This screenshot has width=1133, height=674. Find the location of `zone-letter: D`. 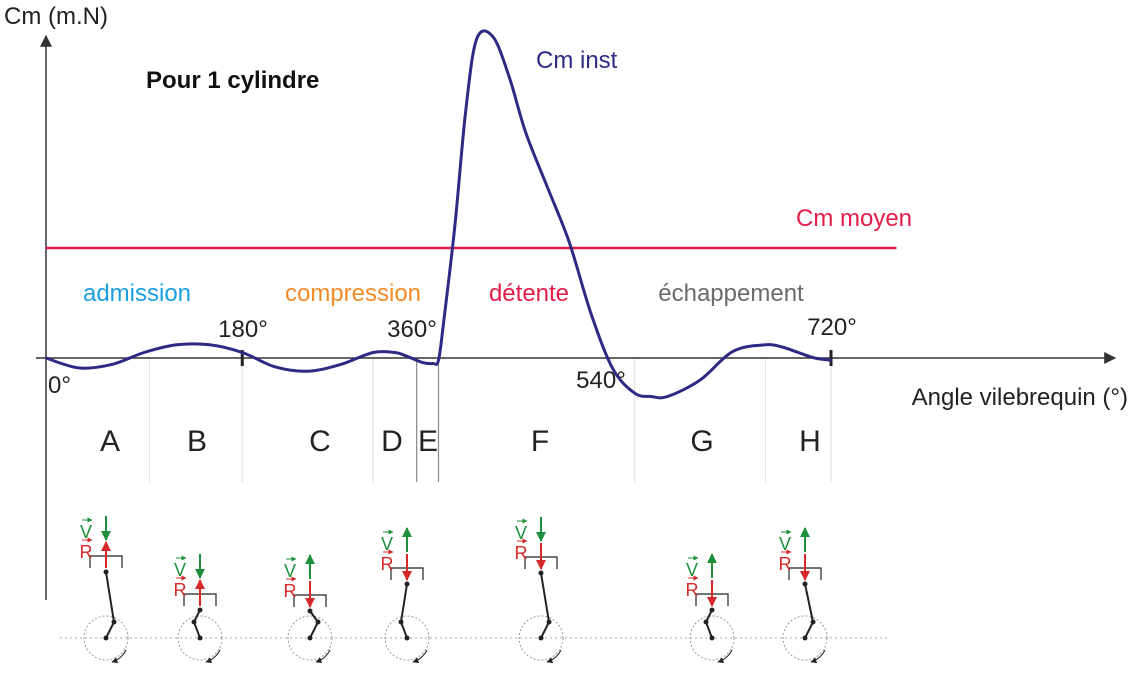

zone-letter: D is located at coordinates (392, 441).